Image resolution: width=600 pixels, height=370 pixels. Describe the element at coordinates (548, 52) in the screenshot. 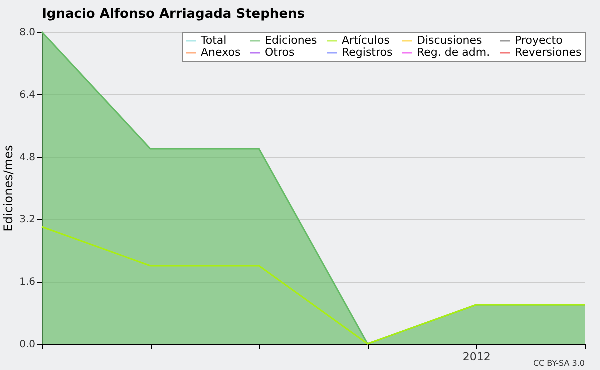

I see `legend-label: Reversiones` at that location.